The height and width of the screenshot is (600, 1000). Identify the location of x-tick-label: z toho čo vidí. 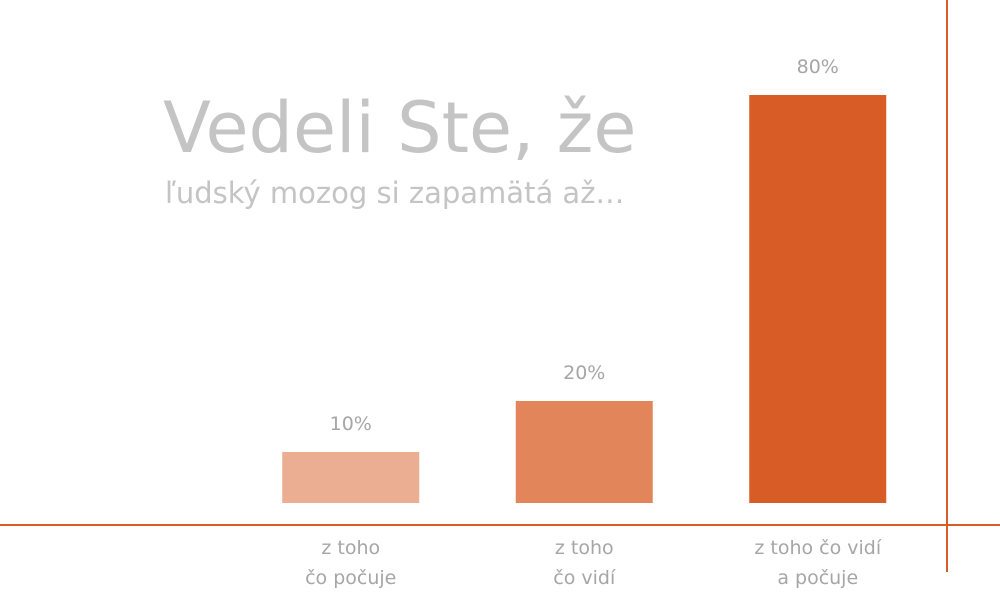
(584, 563).